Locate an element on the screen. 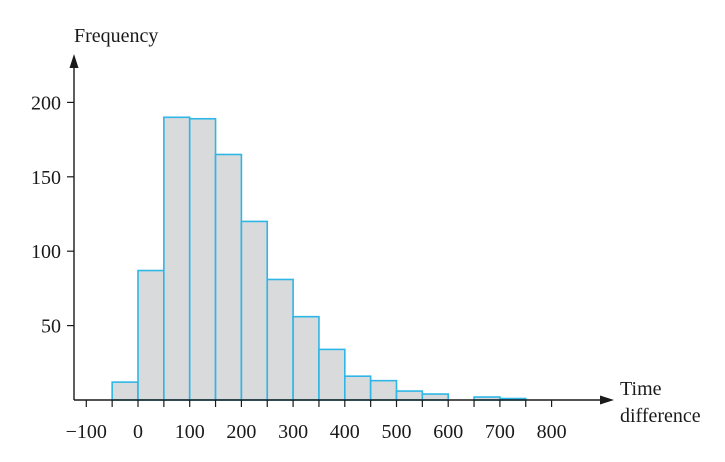  x-ticks: −100 0 100 200 300 400 500 600 700 800 is located at coordinates (316, 421).